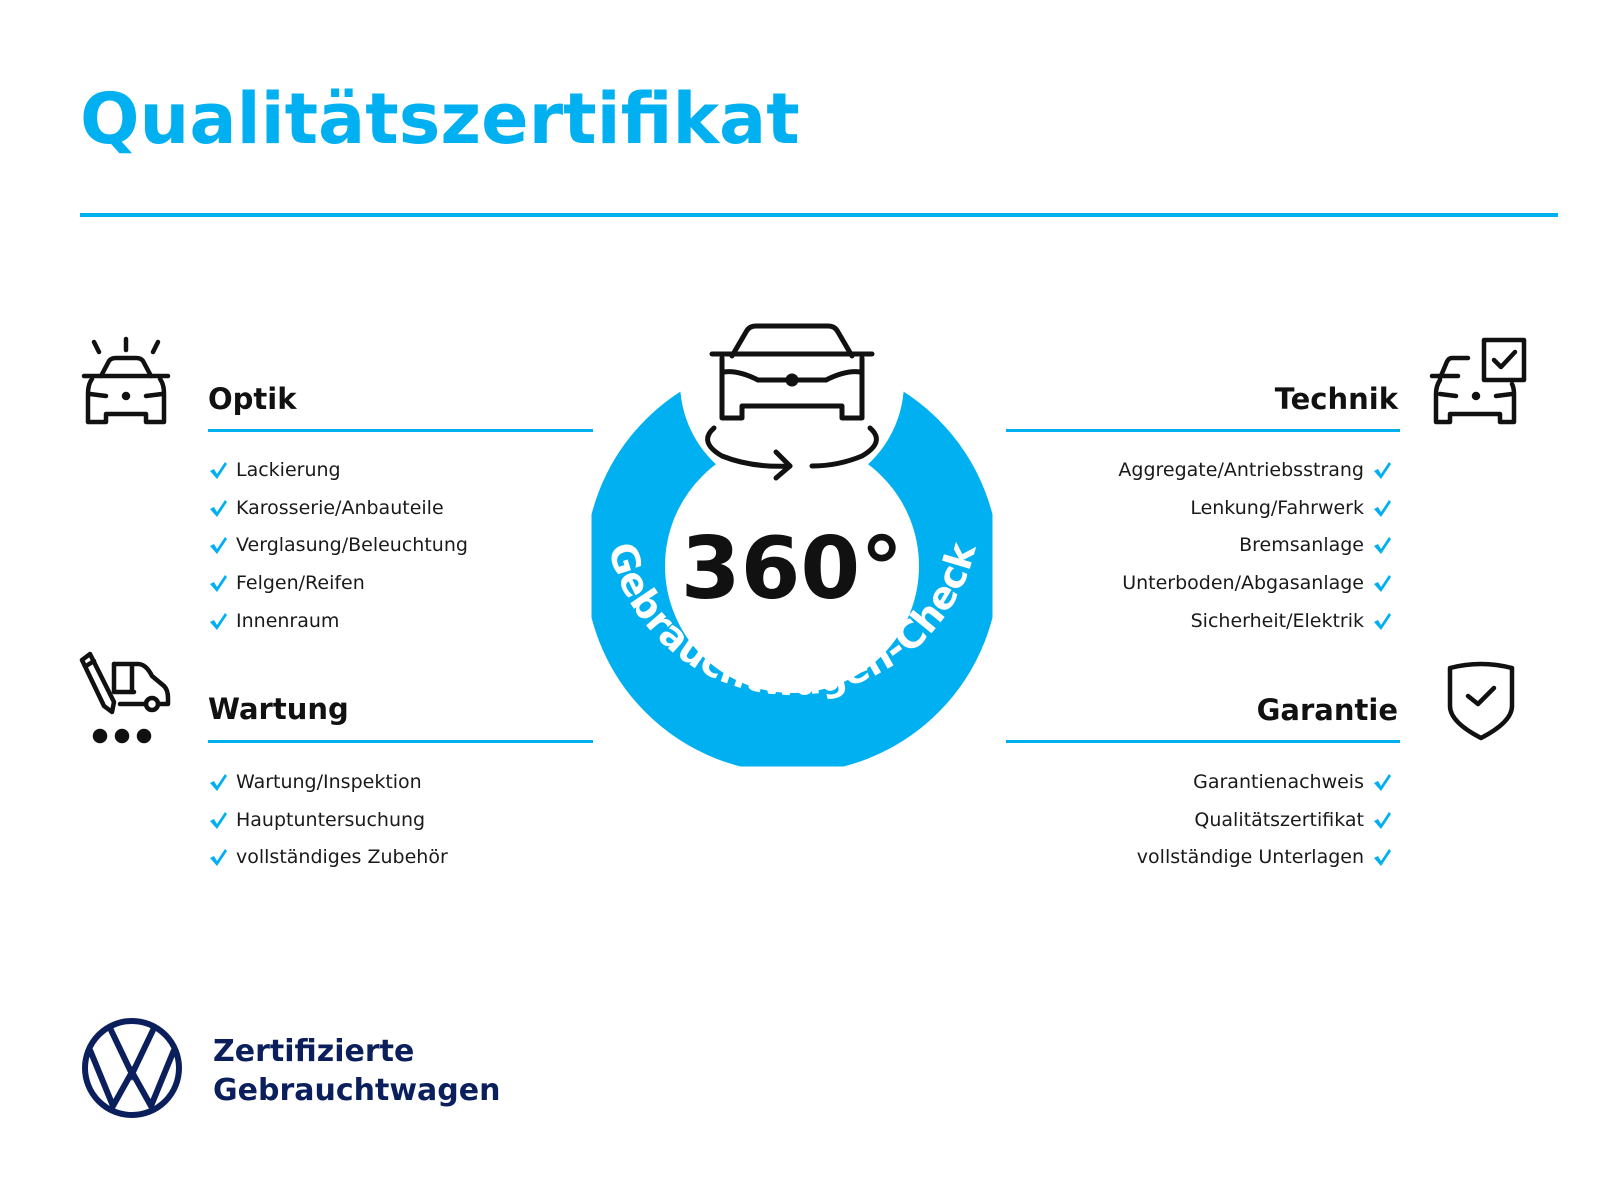  I want to click on 360-check-badge: 360° Gebrauchtwagen-Check, so click(792, 548).